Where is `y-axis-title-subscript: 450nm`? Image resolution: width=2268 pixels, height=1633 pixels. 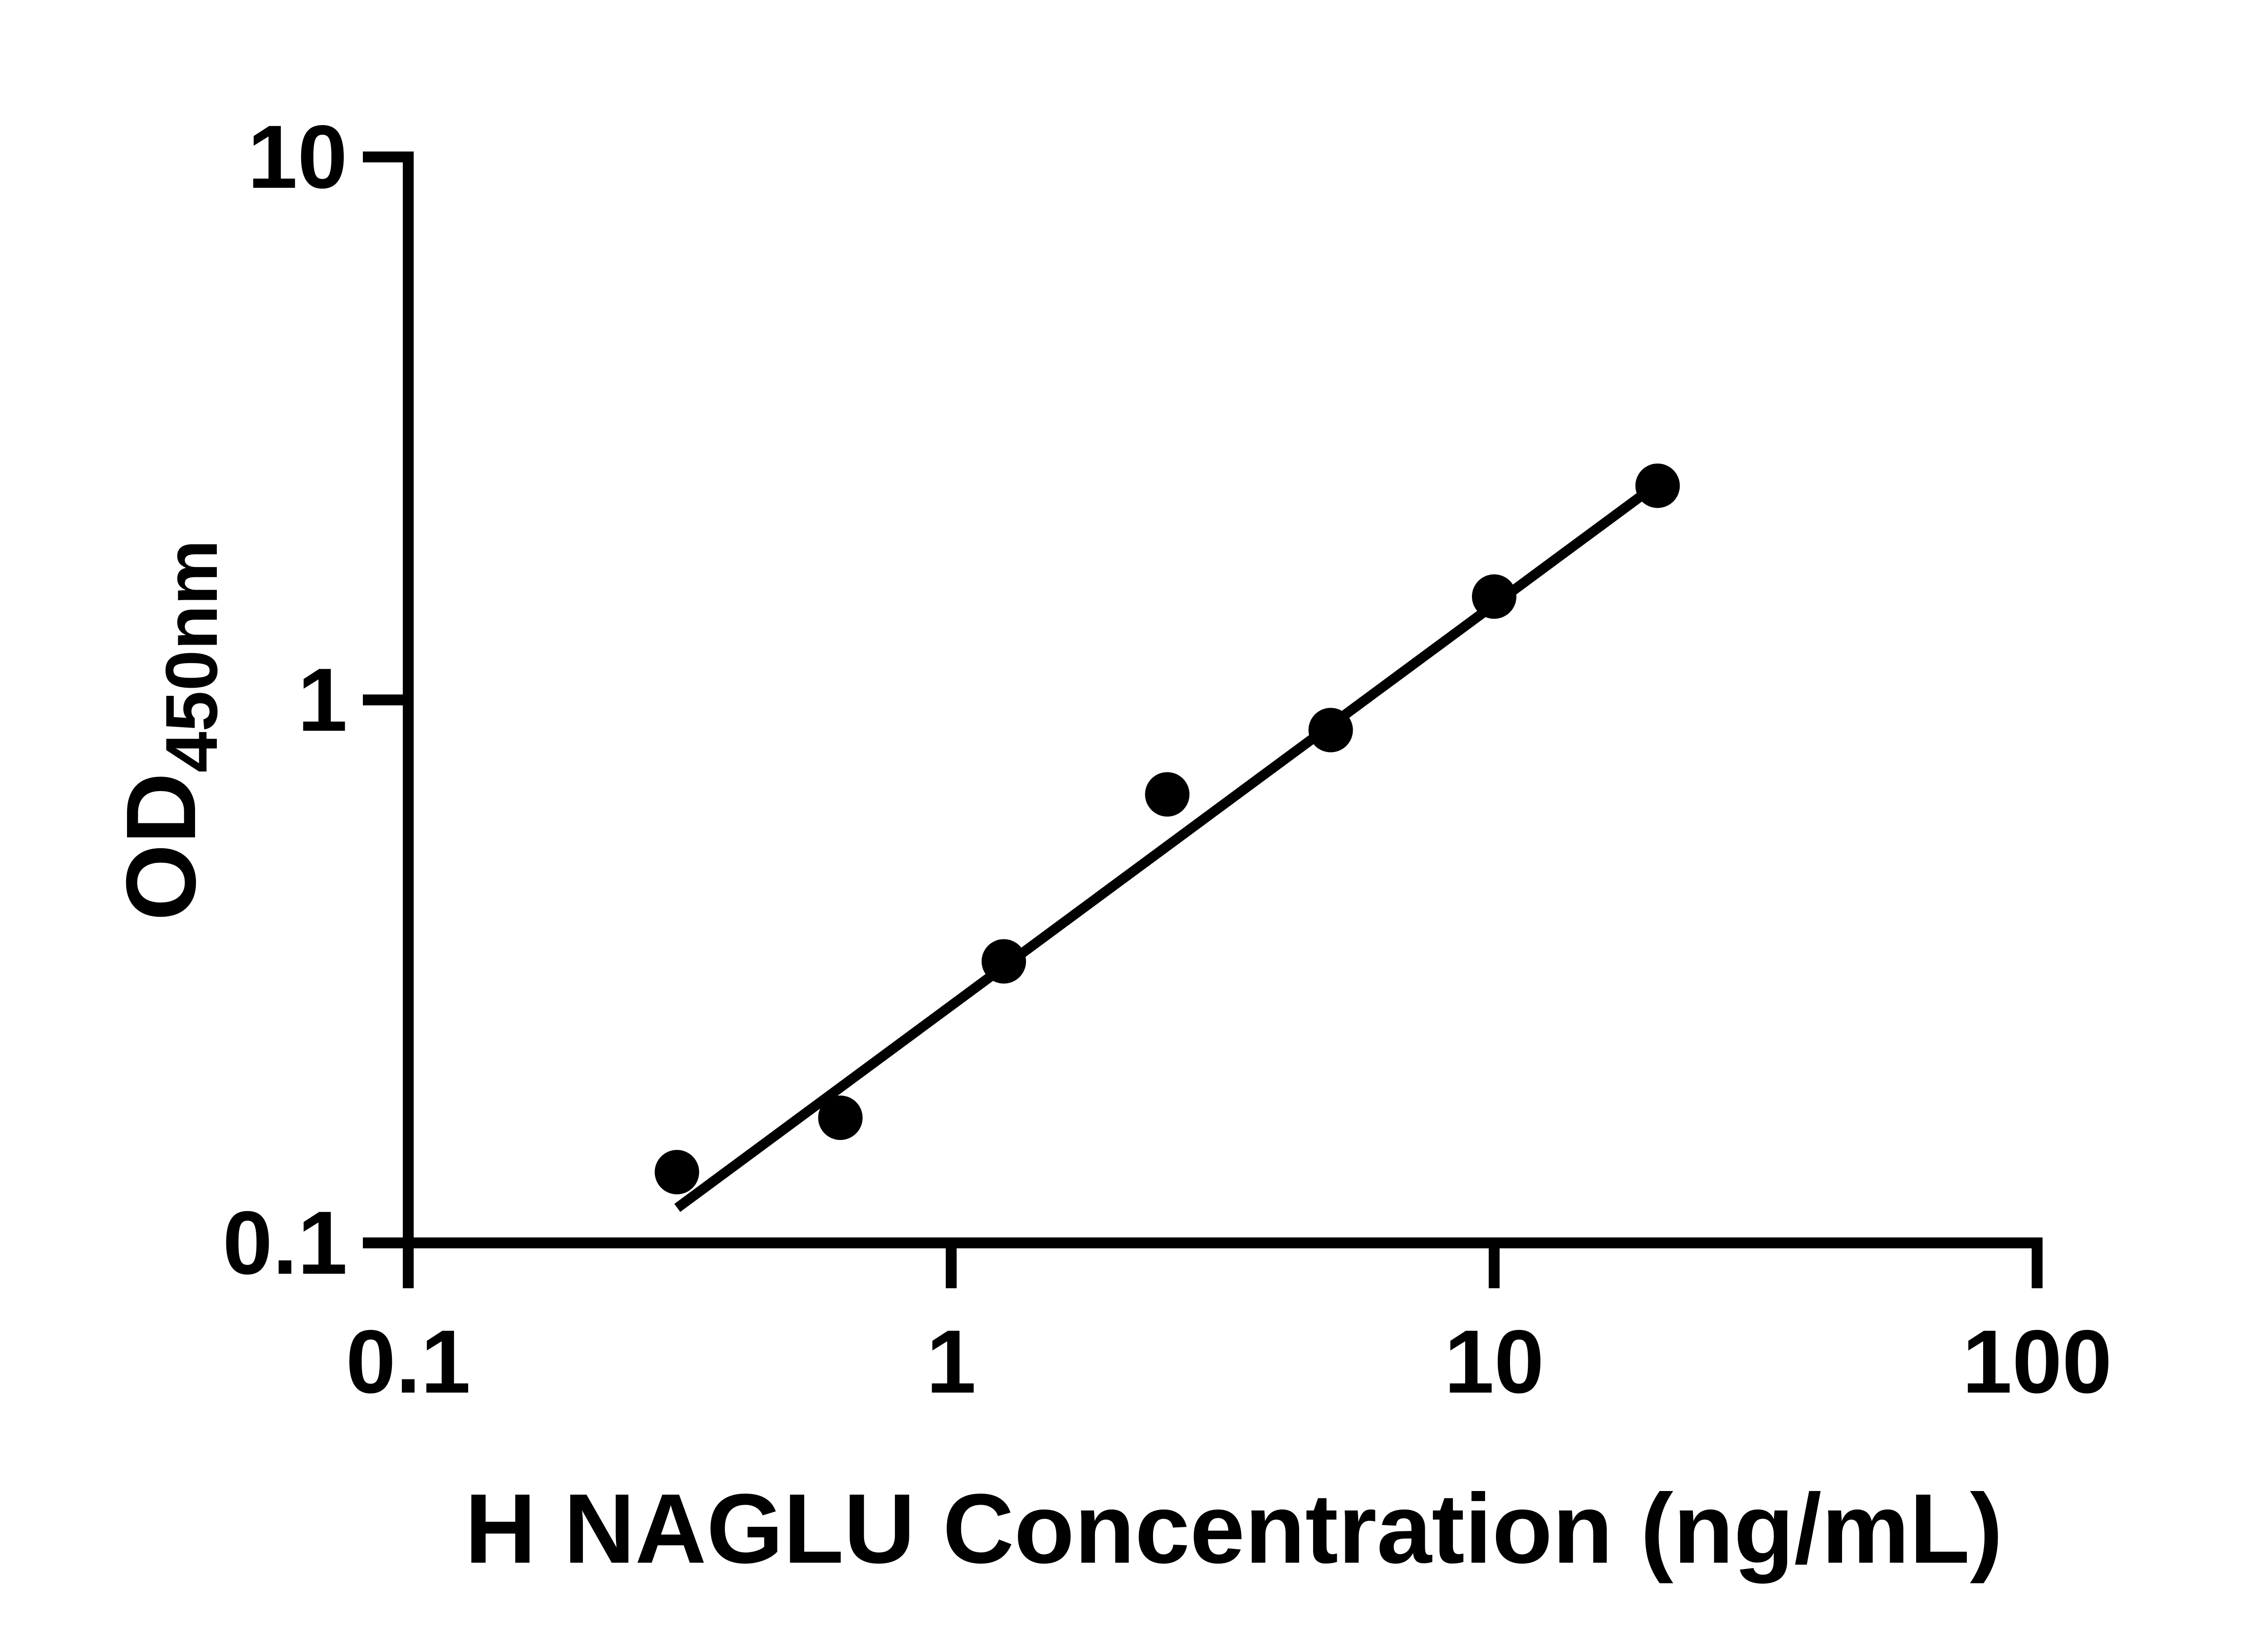
y-axis-title-subscript: 450nm is located at coordinates (192, 656).